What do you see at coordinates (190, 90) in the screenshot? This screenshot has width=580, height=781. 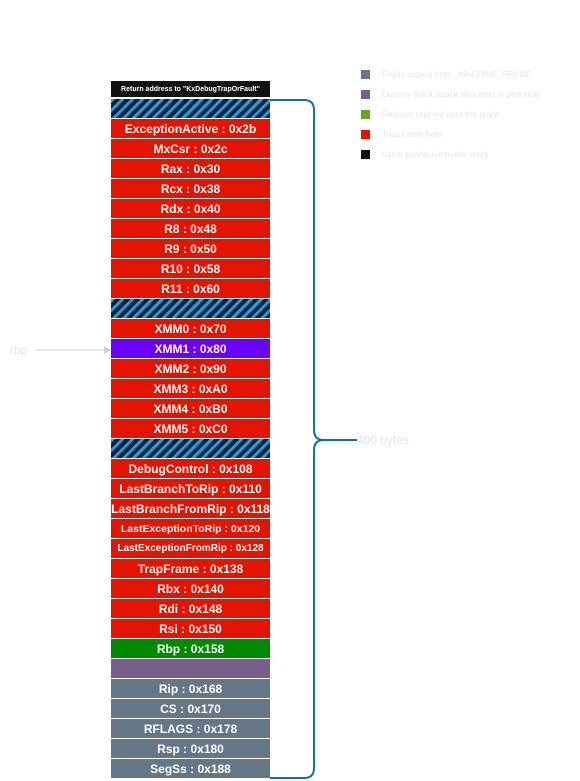 I see `stack-cell-return-address-to-kxdebugtraporfault: Return address to "KxDebugTrapOrFault"` at bounding box center [190, 90].